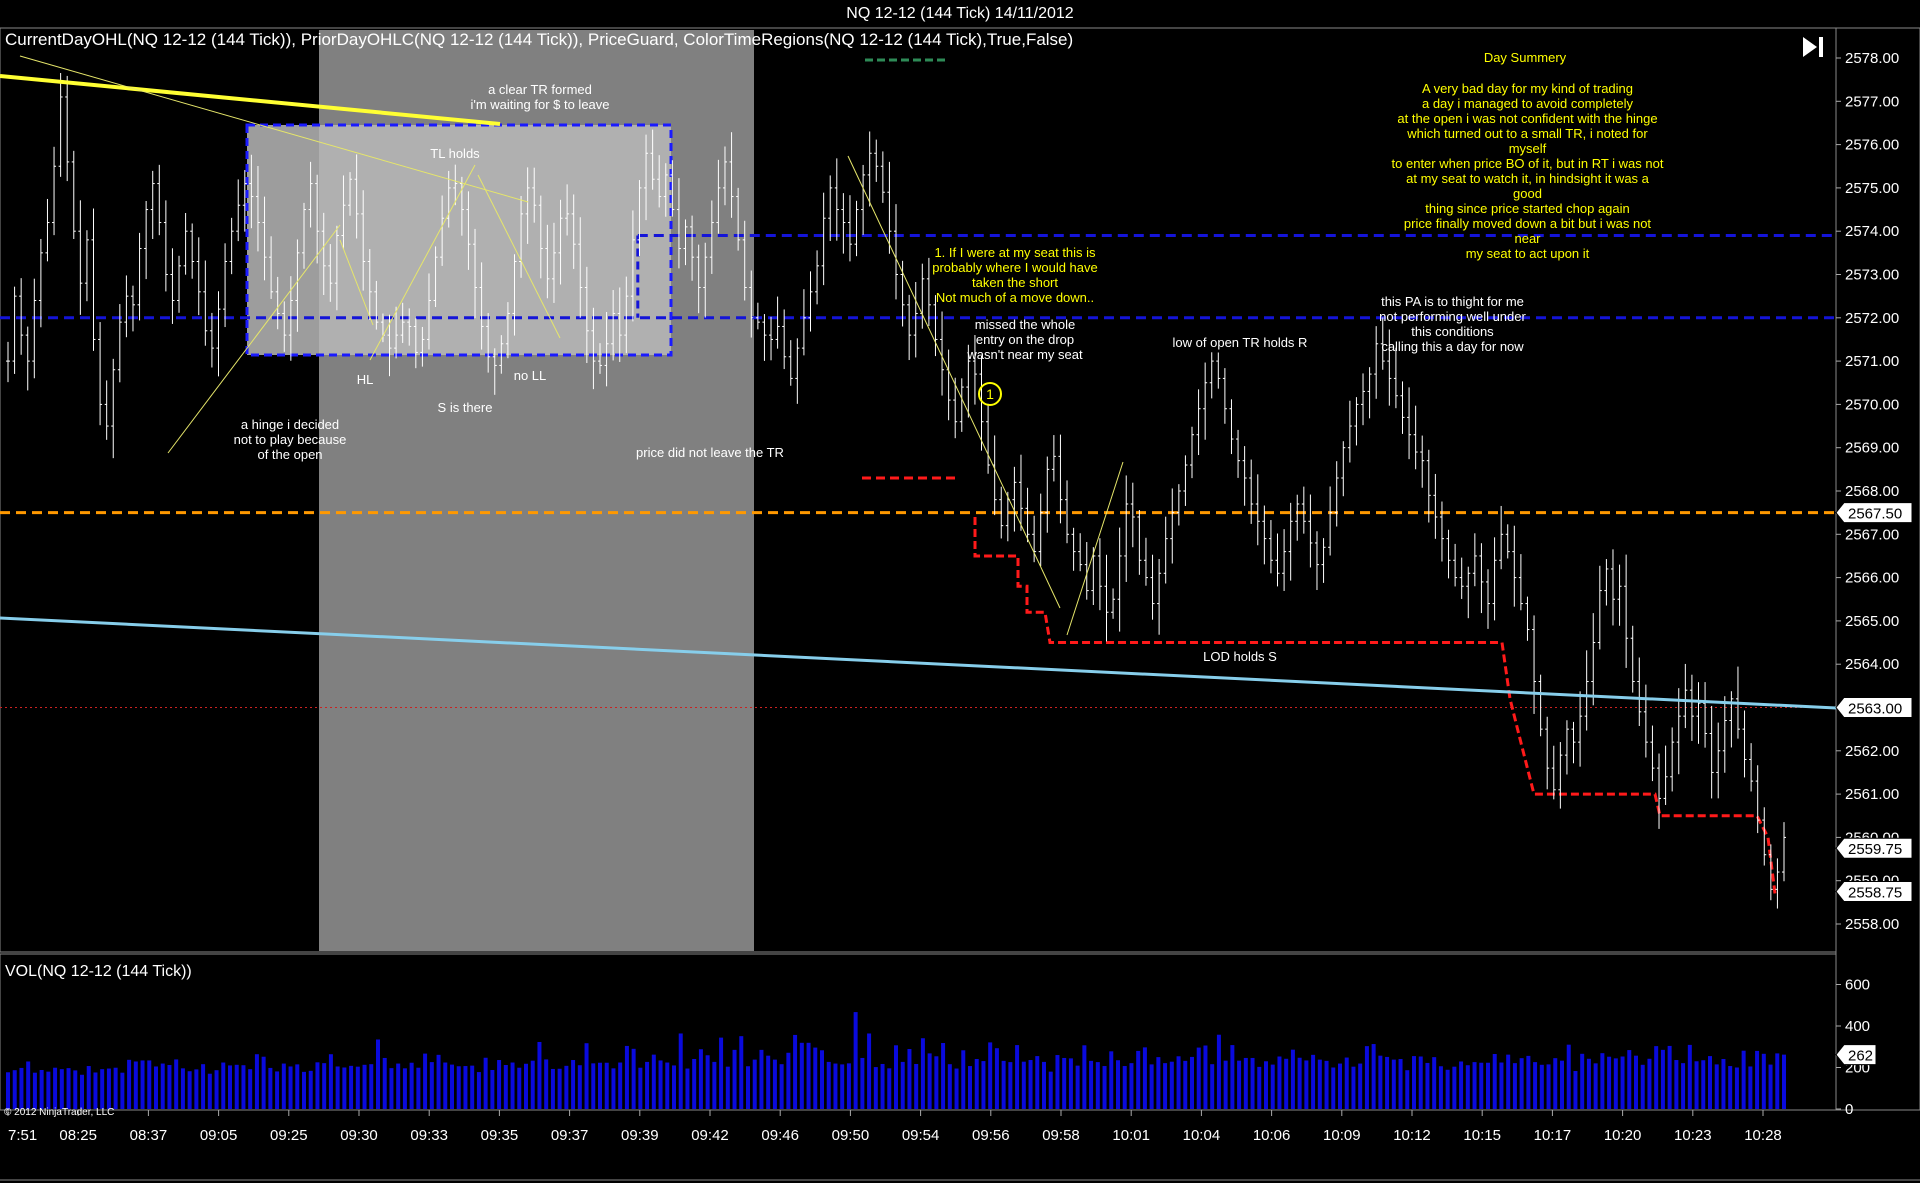  I want to click on volume-axis-label: 600, so click(1857, 985).